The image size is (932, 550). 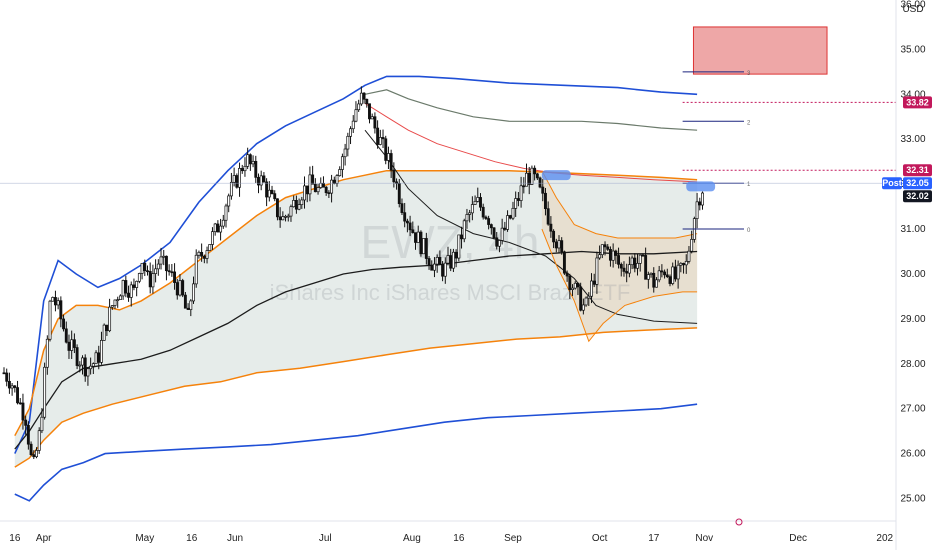 I want to click on y-tick-label: 30.00, so click(x=912, y=274).